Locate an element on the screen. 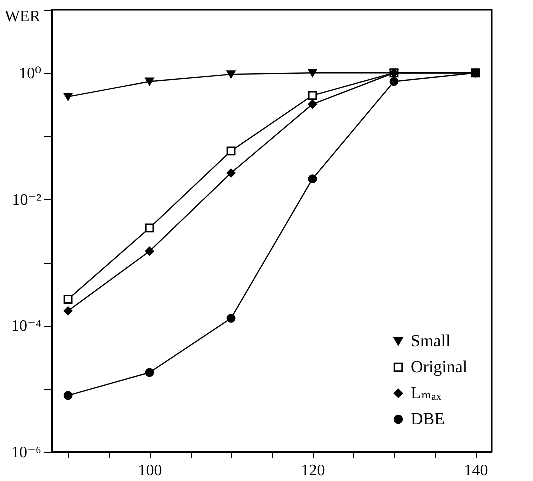  legend-label: Small is located at coordinates (431, 341).